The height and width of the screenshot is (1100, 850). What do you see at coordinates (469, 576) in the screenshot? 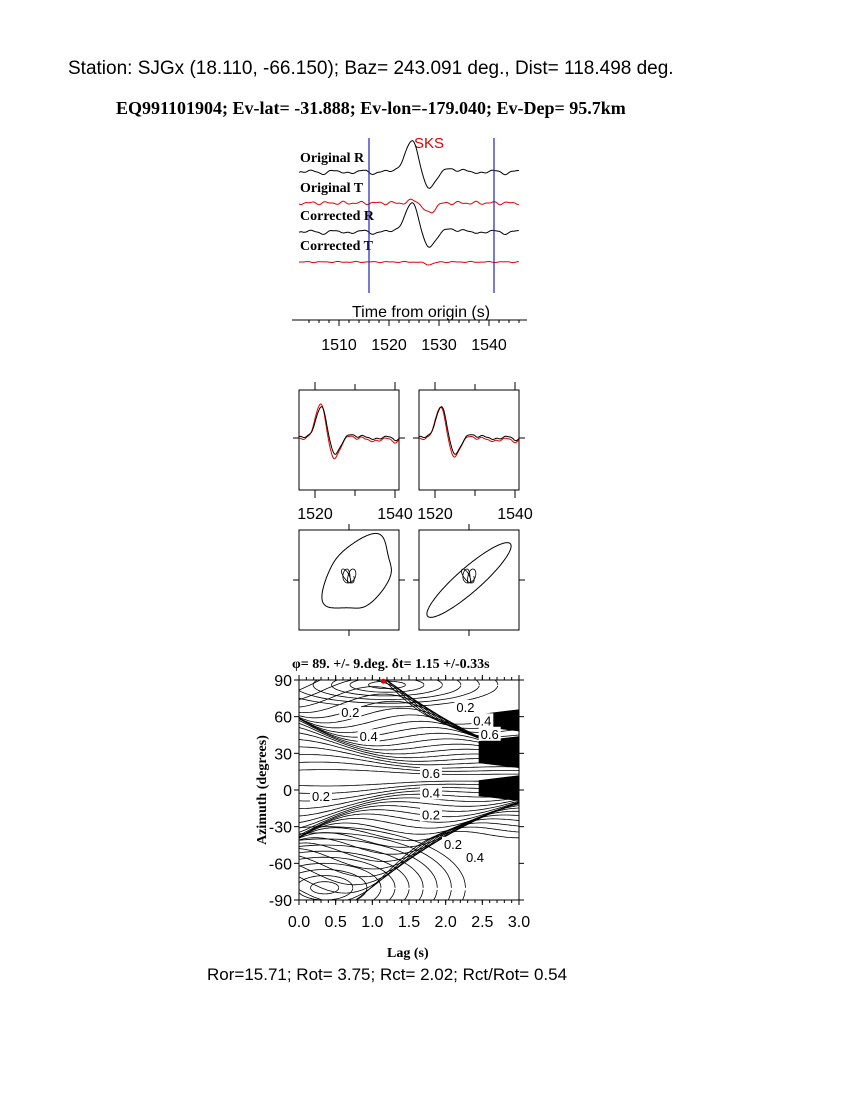
I see `particle-motion-knot` at bounding box center [469, 576].